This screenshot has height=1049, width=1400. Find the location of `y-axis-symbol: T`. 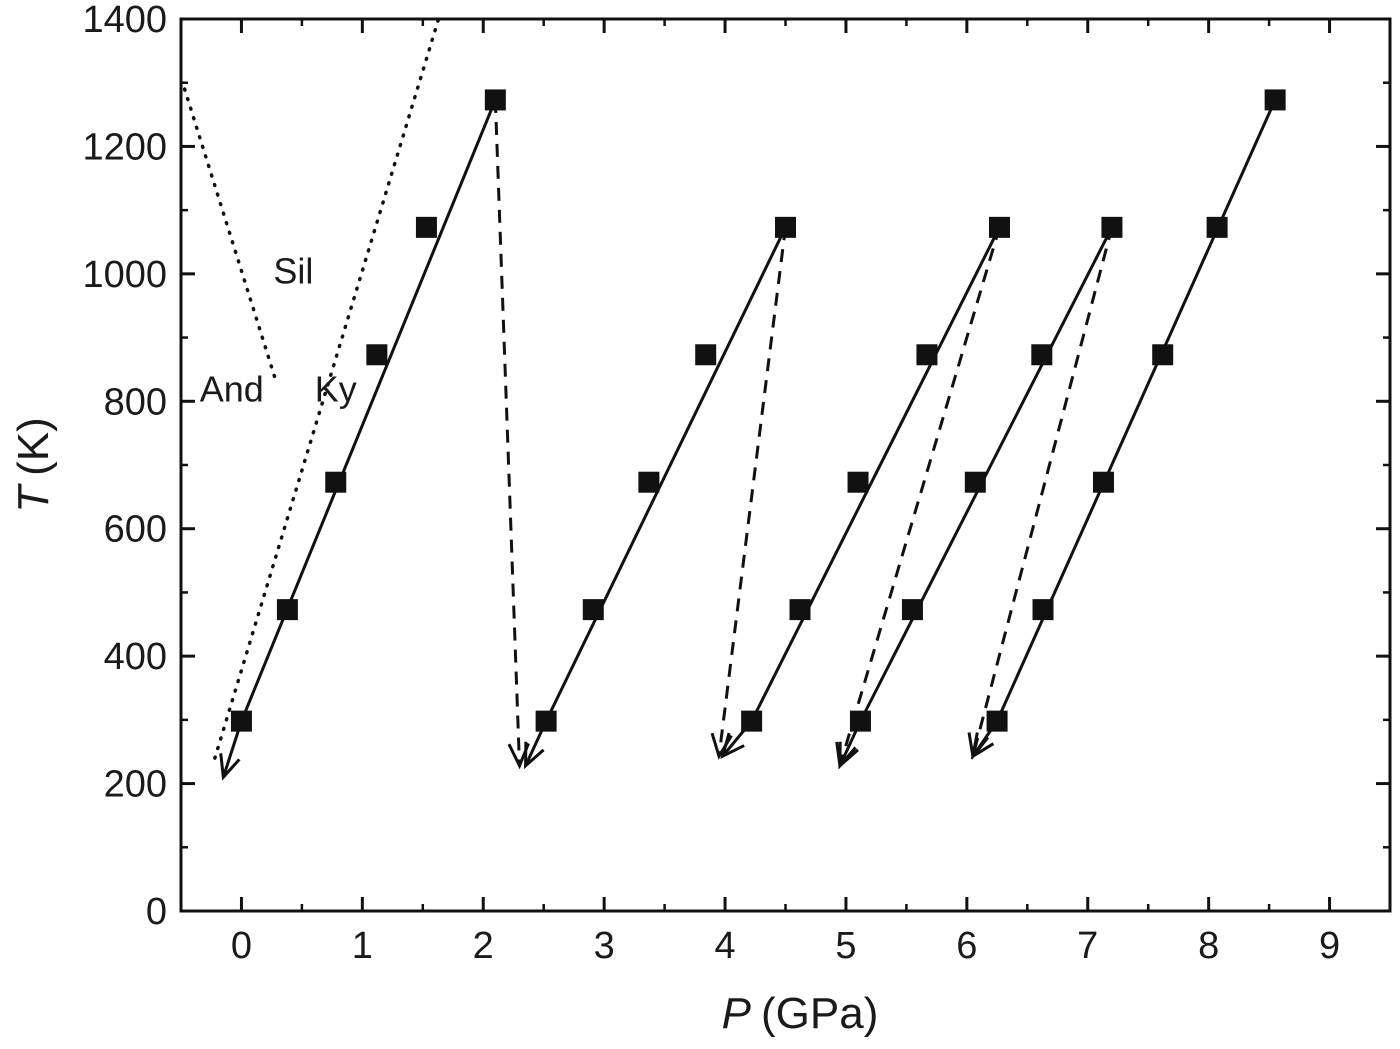

y-axis-symbol: T is located at coordinates (33, 498).